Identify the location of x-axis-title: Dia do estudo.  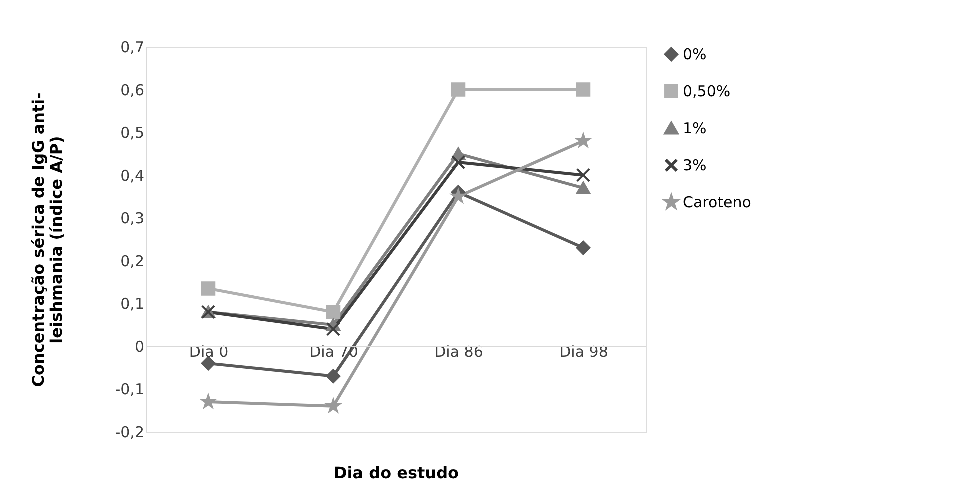
(397, 473).